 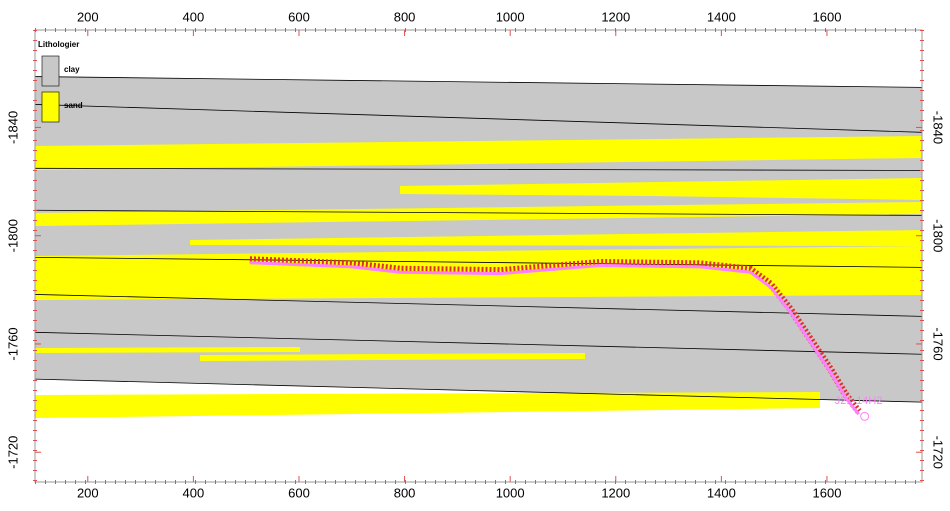 What do you see at coordinates (73, 105) in the screenshot?
I see `legend-label: sand` at bounding box center [73, 105].